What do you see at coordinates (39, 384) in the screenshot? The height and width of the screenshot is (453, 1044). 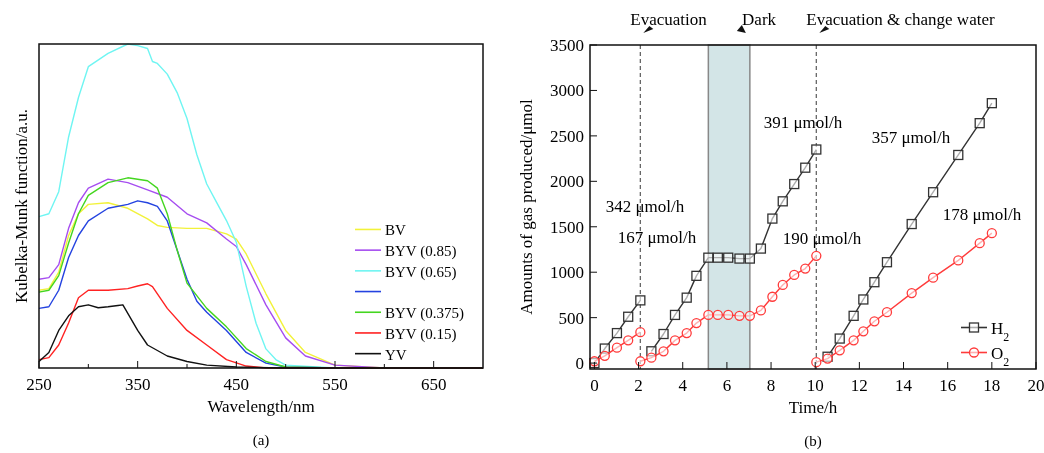 I see `x-tick-label: 250` at bounding box center [39, 384].